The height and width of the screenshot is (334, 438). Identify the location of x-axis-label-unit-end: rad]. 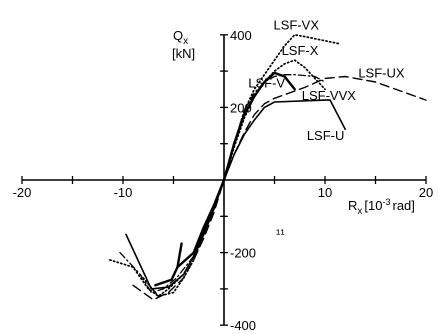
(403, 205).